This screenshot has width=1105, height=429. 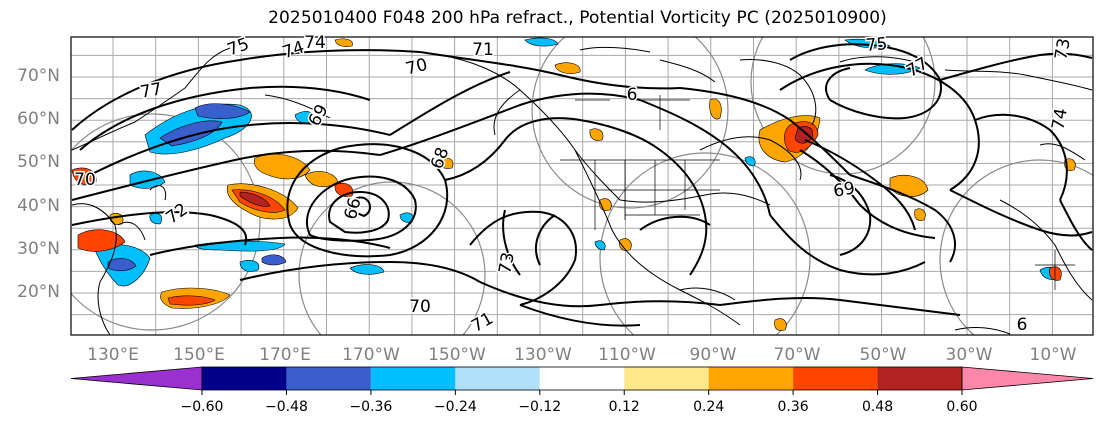 What do you see at coordinates (199, 355) in the screenshot?
I see `lon-label-150e: 150°E` at bounding box center [199, 355].